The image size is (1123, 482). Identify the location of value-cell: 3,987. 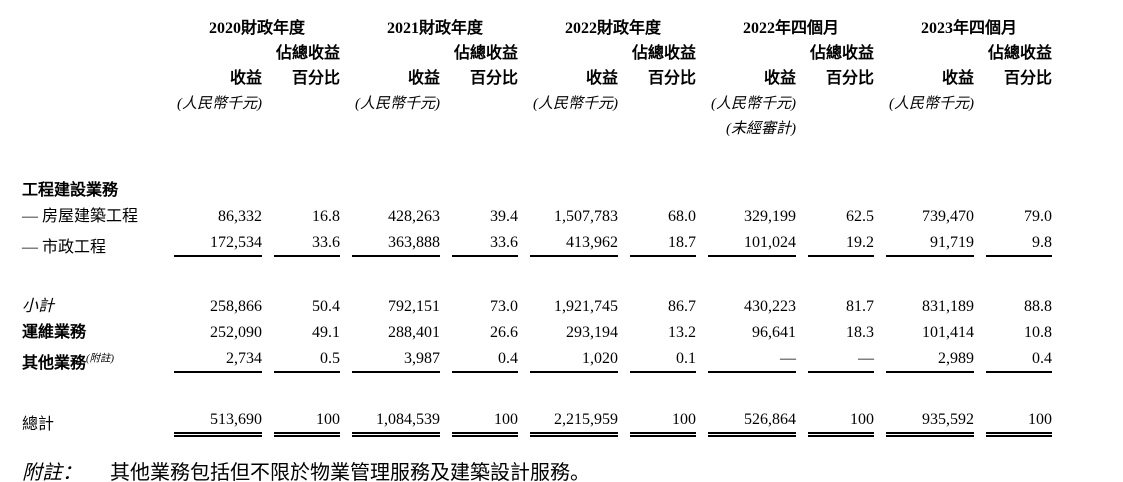
(396, 357).